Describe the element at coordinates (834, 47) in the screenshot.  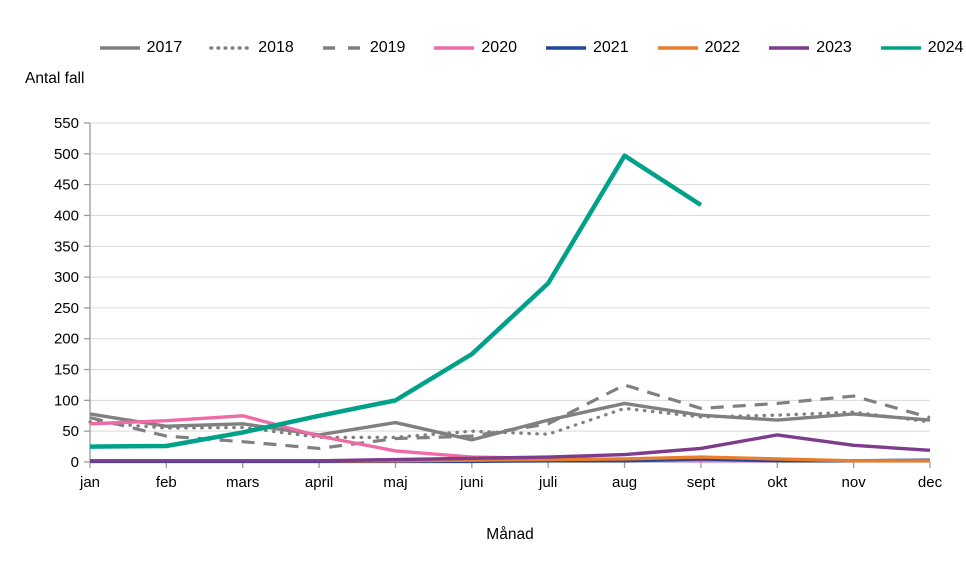
I see `legend-label: 2023` at that location.